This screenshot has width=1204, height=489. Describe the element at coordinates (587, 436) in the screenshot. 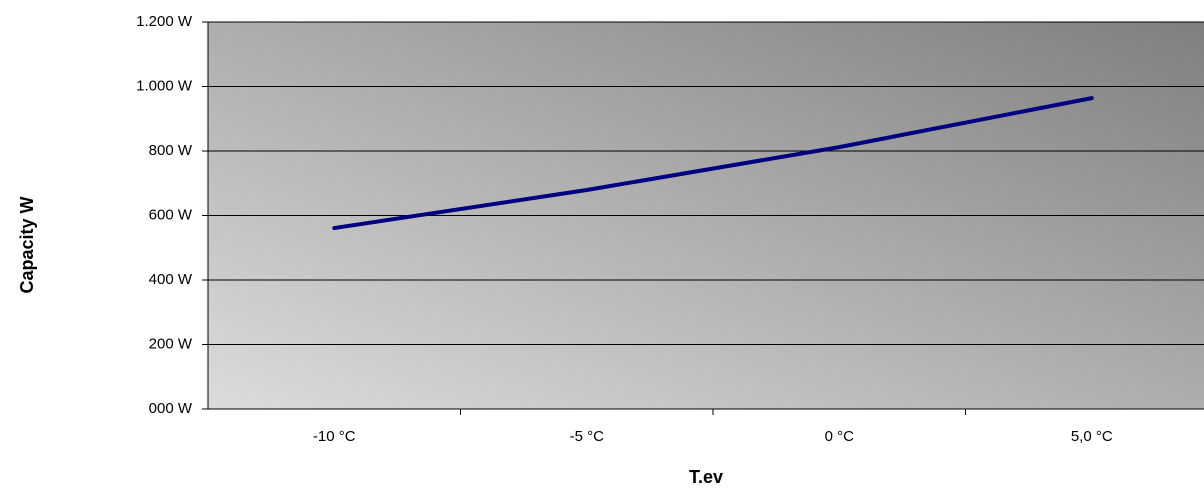

I see `x-tick-label: -5 °C` at that location.